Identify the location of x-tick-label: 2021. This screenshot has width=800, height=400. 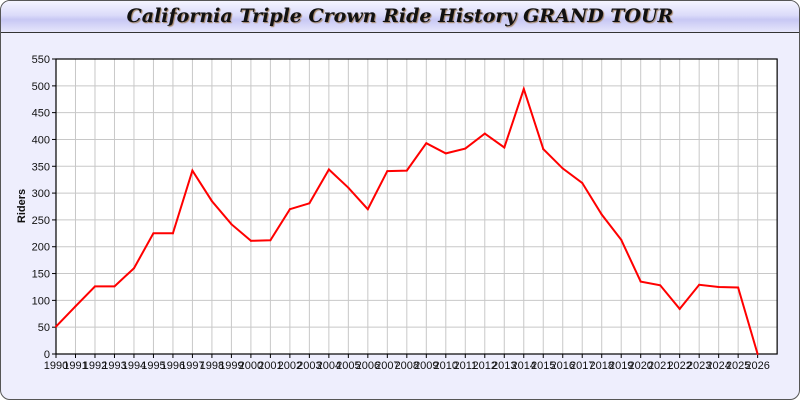
(660, 366).